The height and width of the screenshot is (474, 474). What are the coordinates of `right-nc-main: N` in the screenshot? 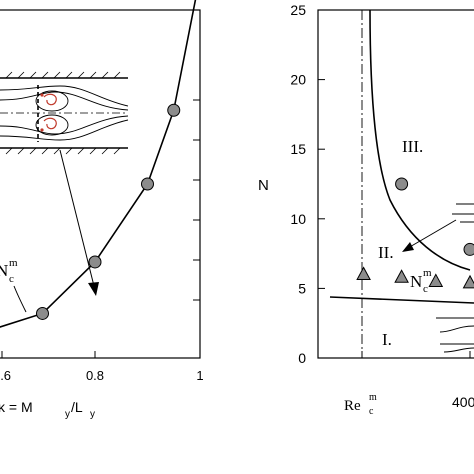 It's located at (416, 281).